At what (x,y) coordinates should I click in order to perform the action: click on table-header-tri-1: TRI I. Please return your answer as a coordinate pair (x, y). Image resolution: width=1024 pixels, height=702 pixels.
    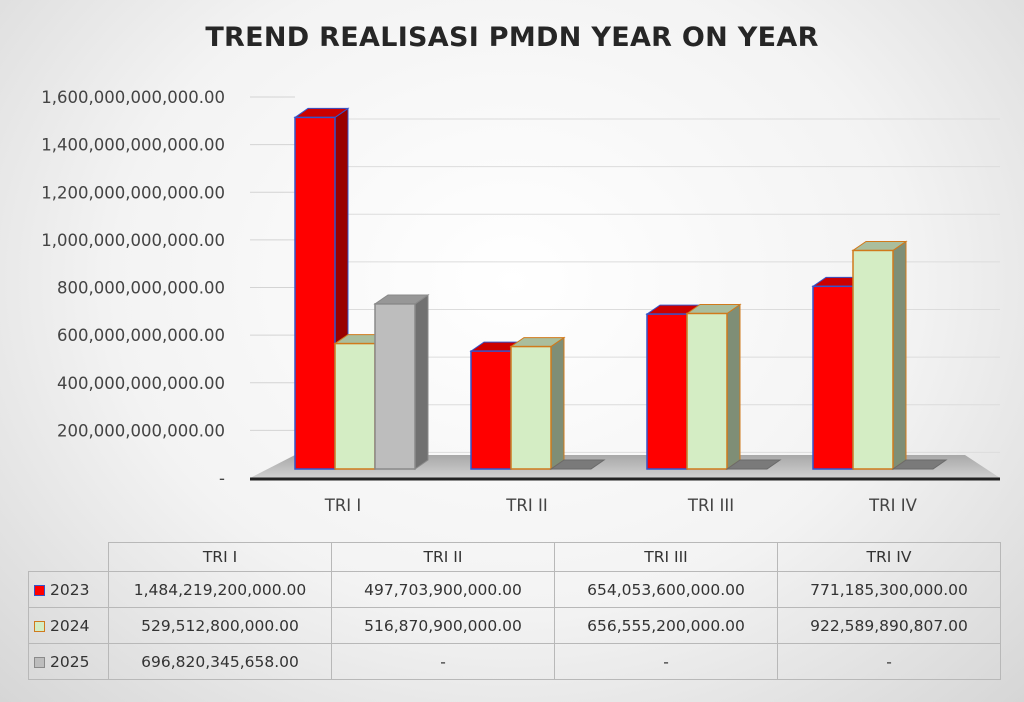
    Looking at the image, I should click on (220, 557).